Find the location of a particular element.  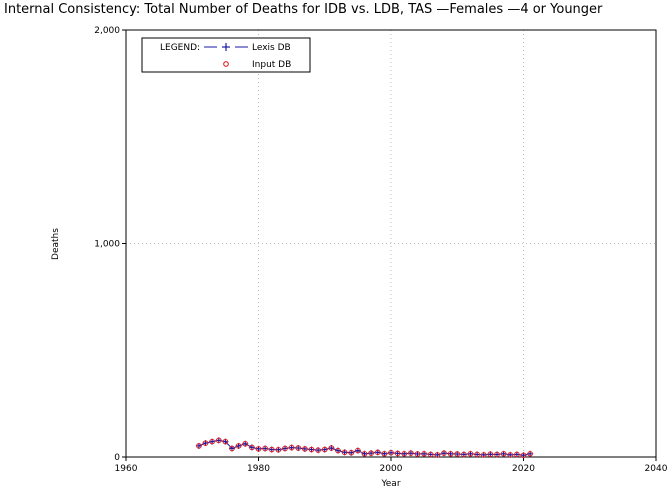

y-tick-label: 2,000 is located at coordinates (107, 31).